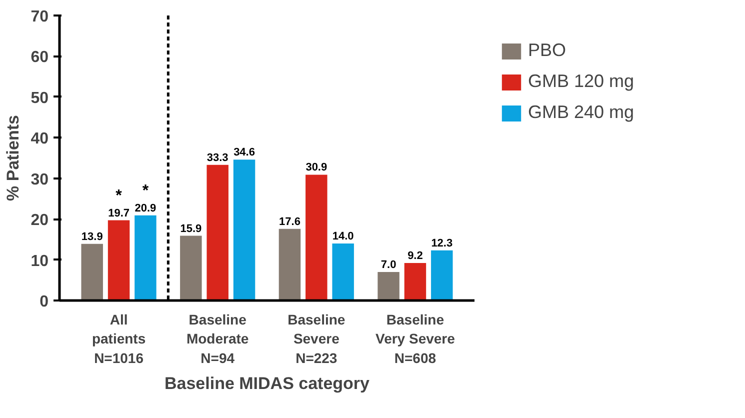  Describe the element at coordinates (145, 208) in the screenshot. I see `text: 20.9` at that location.